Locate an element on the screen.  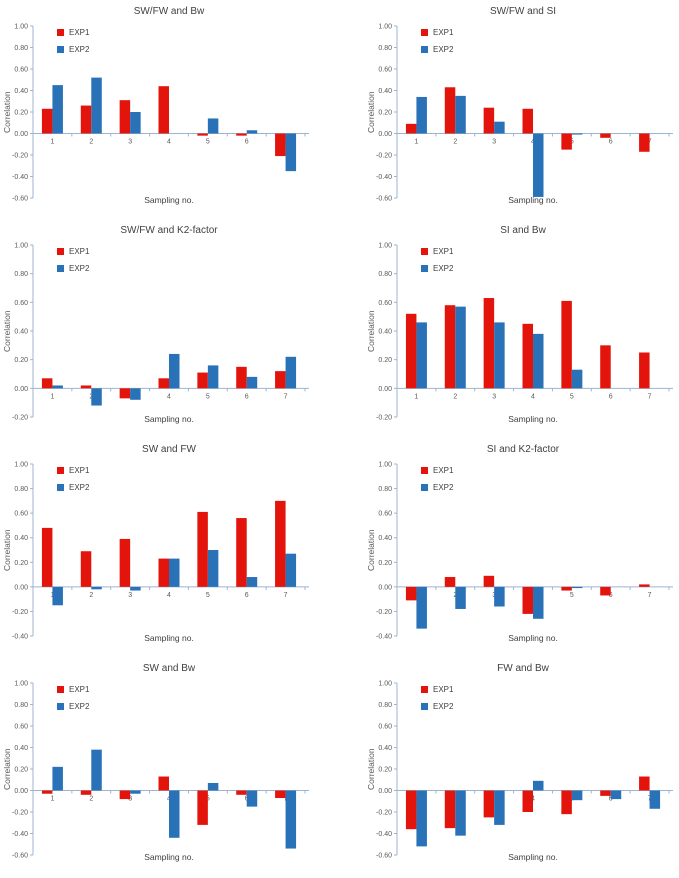
chart-title: SW and Bw is located at coordinates (169, 668).